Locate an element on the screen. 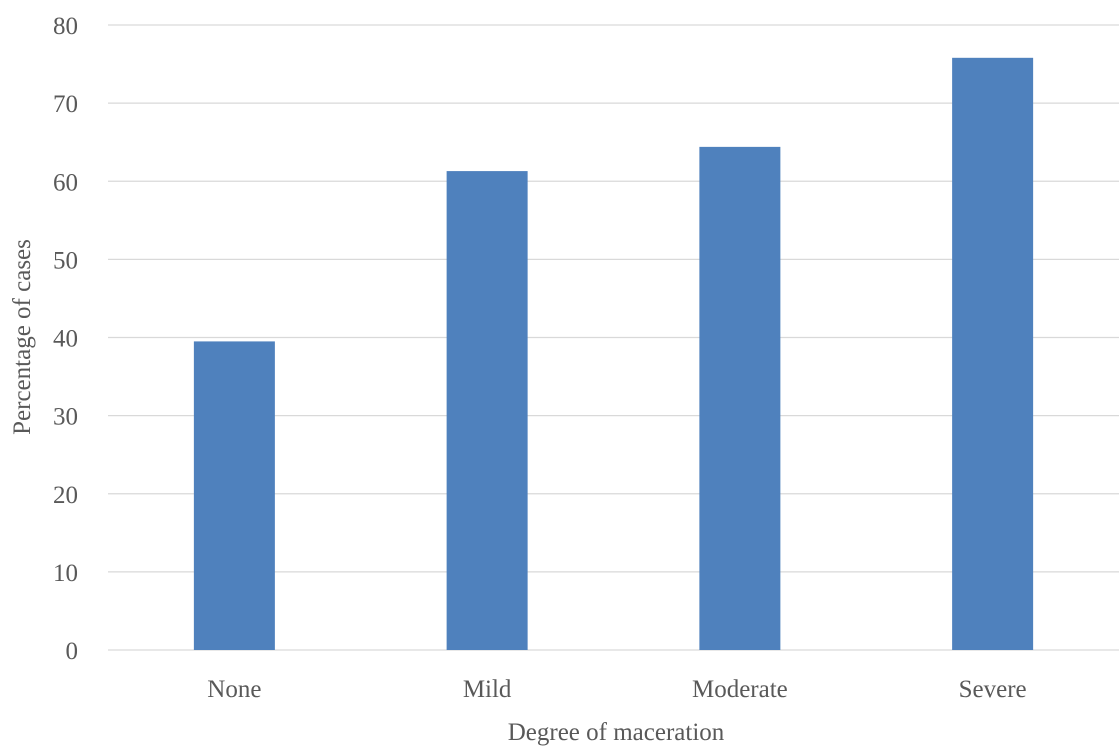 This screenshot has width=1119, height=751. x-tick-label: None is located at coordinates (234, 689).